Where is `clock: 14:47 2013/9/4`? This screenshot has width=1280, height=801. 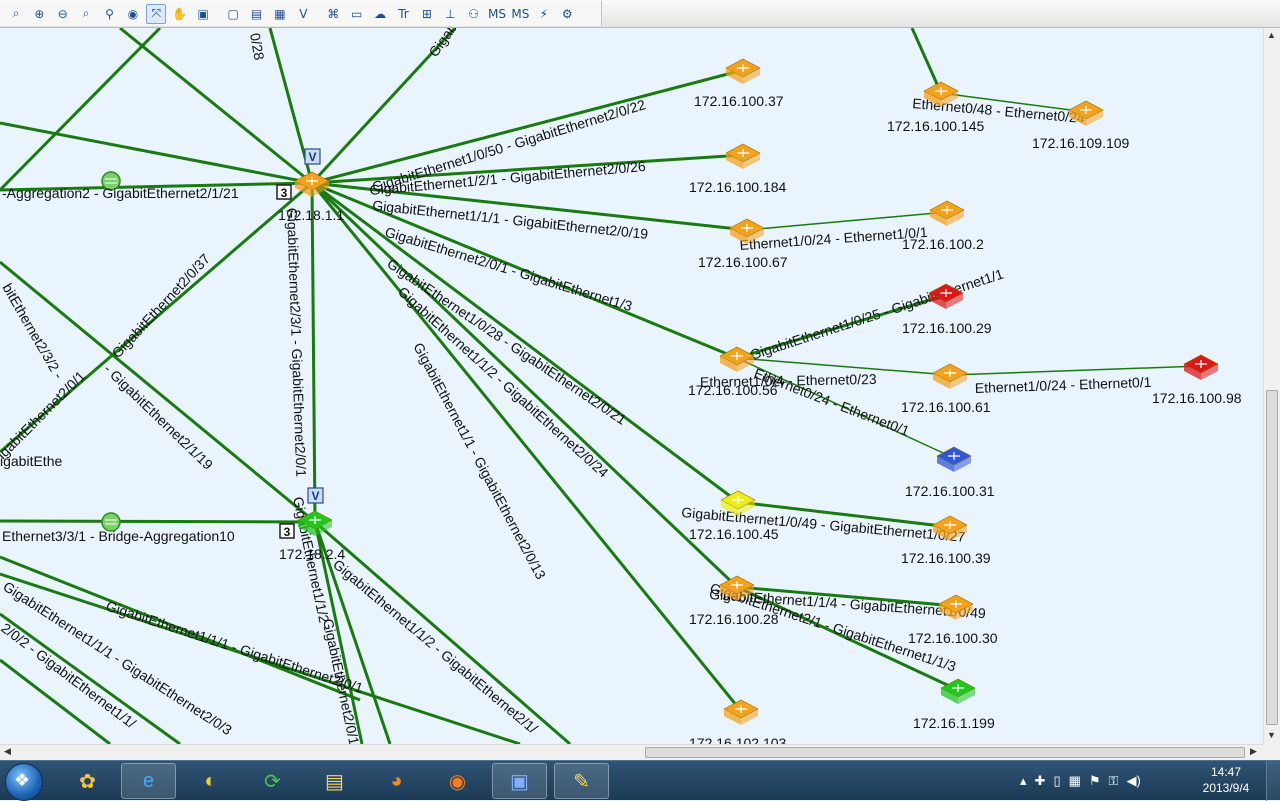 clock: 14:47 2013/9/4 is located at coordinates (1226, 781).